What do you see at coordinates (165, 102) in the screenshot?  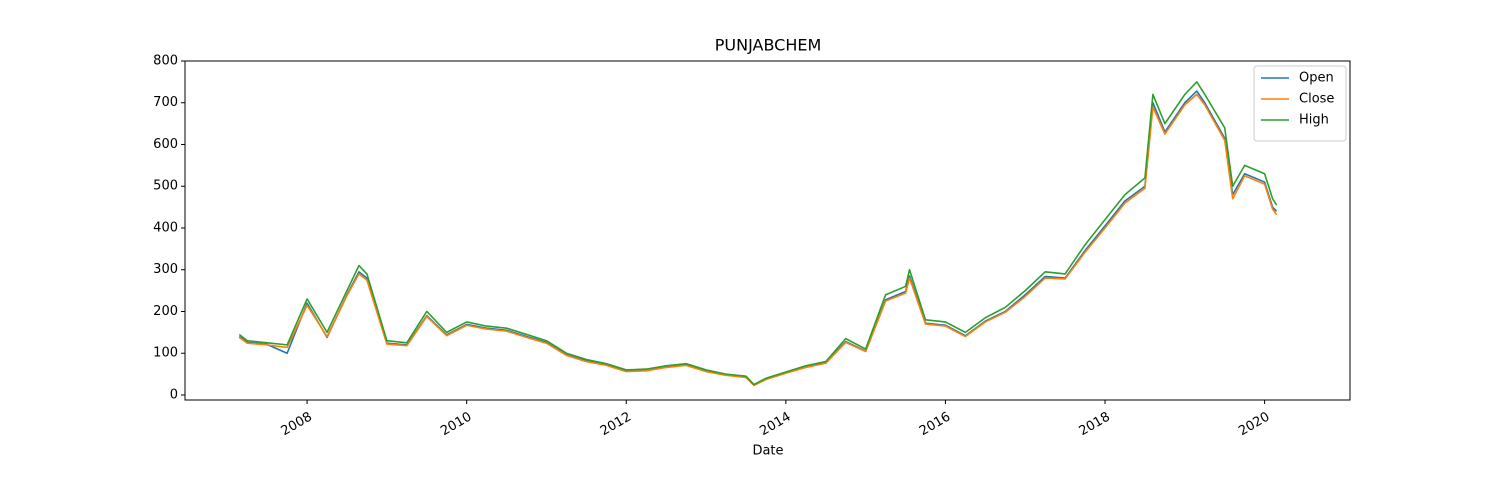 I see `y-tick-label: 700` at bounding box center [165, 102].